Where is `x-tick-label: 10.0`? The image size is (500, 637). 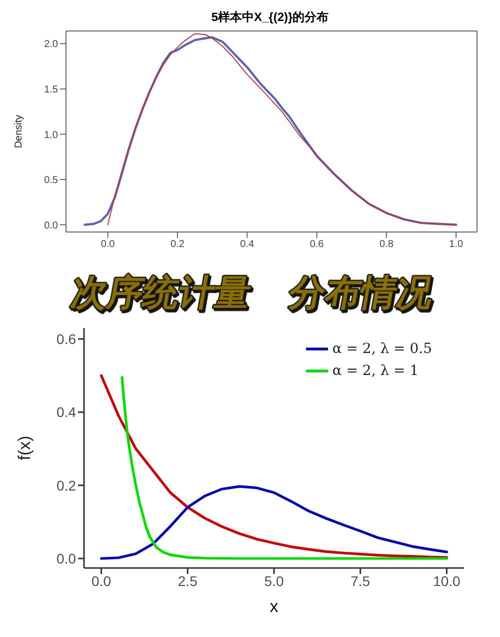 x-tick-label: 10.0 is located at coordinates (447, 580).